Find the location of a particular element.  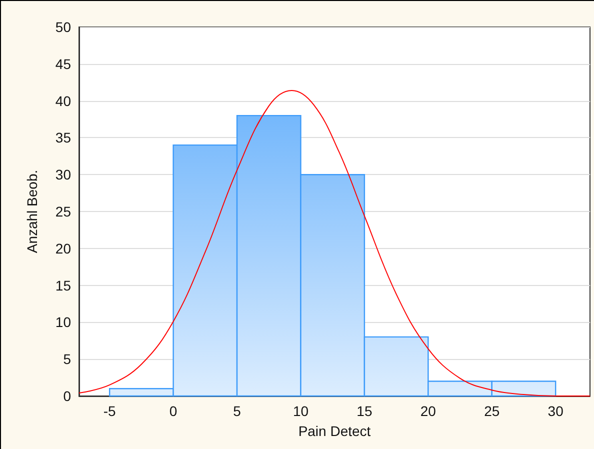

x-tick-label: 30 is located at coordinates (556, 411).